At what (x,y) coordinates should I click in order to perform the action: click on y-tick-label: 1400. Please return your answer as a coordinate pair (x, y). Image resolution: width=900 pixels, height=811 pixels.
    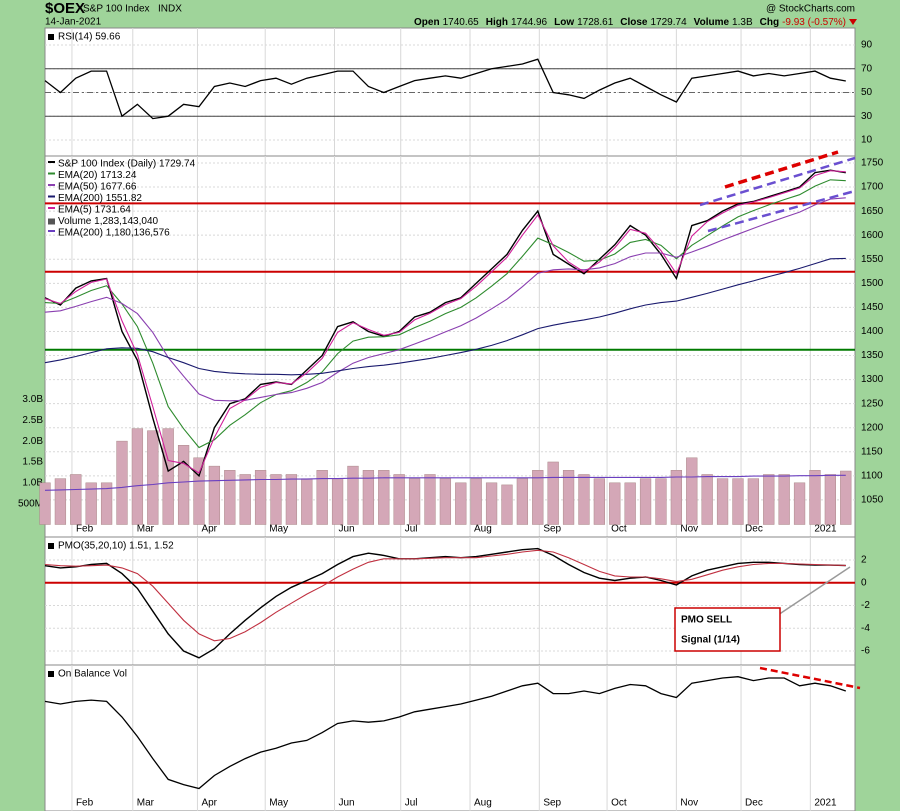
    Looking at the image, I should click on (872, 331).